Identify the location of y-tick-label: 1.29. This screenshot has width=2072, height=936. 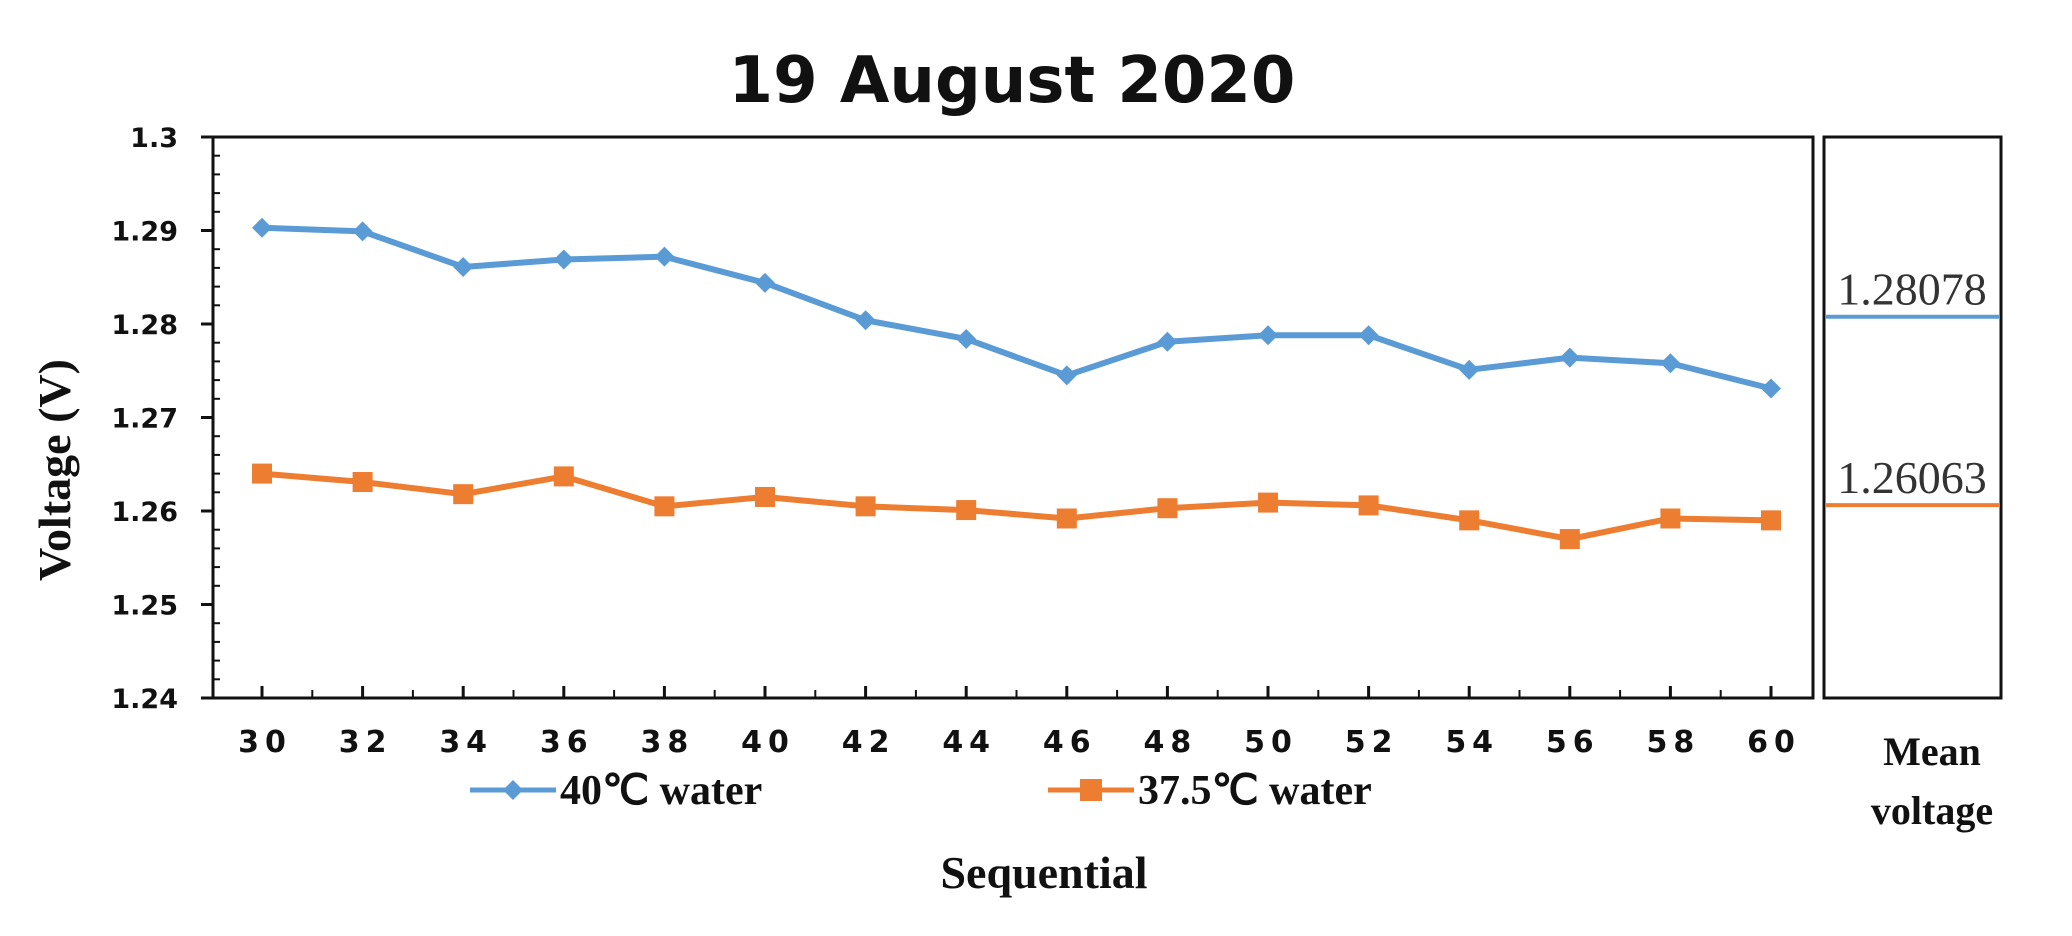
(144, 232).